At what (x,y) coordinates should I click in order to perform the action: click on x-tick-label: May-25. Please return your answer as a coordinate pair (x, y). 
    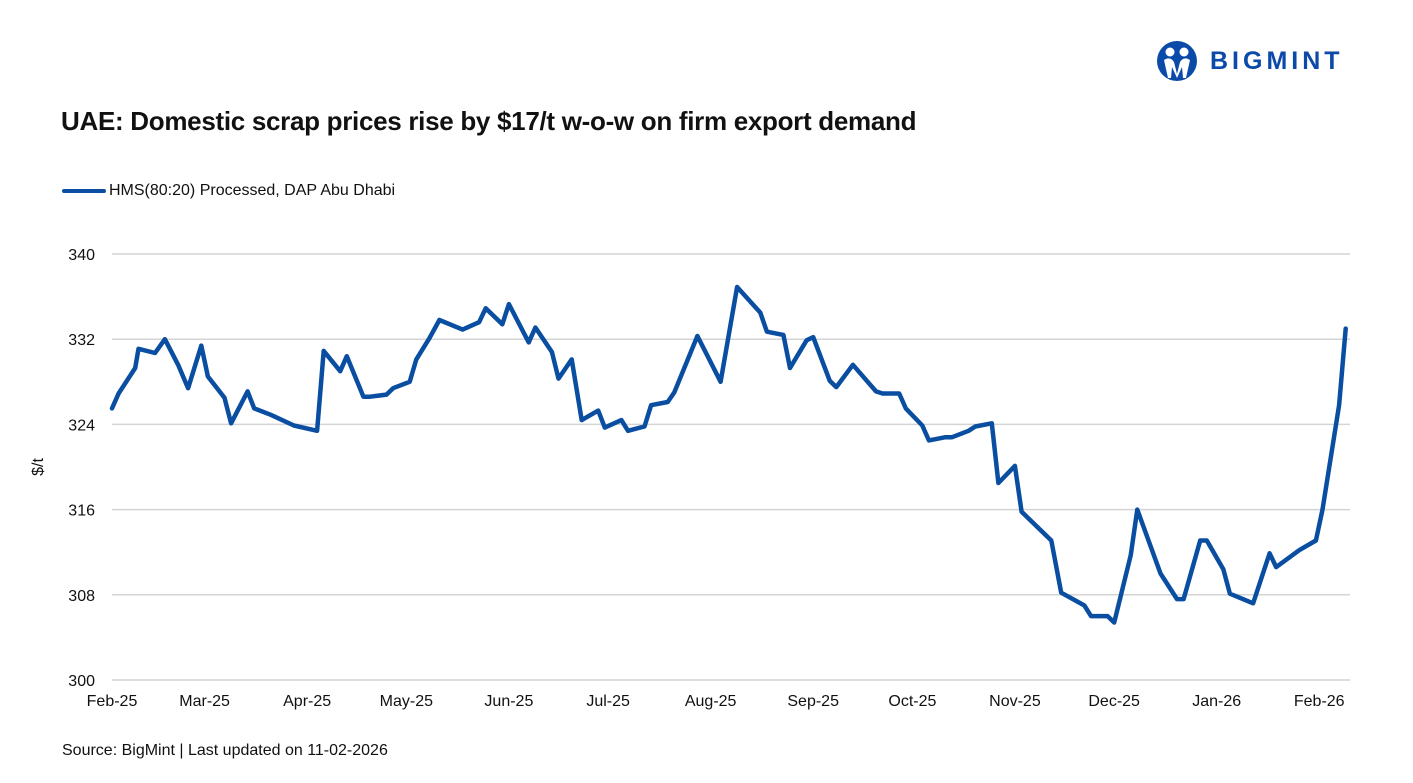
    Looking at the image, I should click on (406, 701).